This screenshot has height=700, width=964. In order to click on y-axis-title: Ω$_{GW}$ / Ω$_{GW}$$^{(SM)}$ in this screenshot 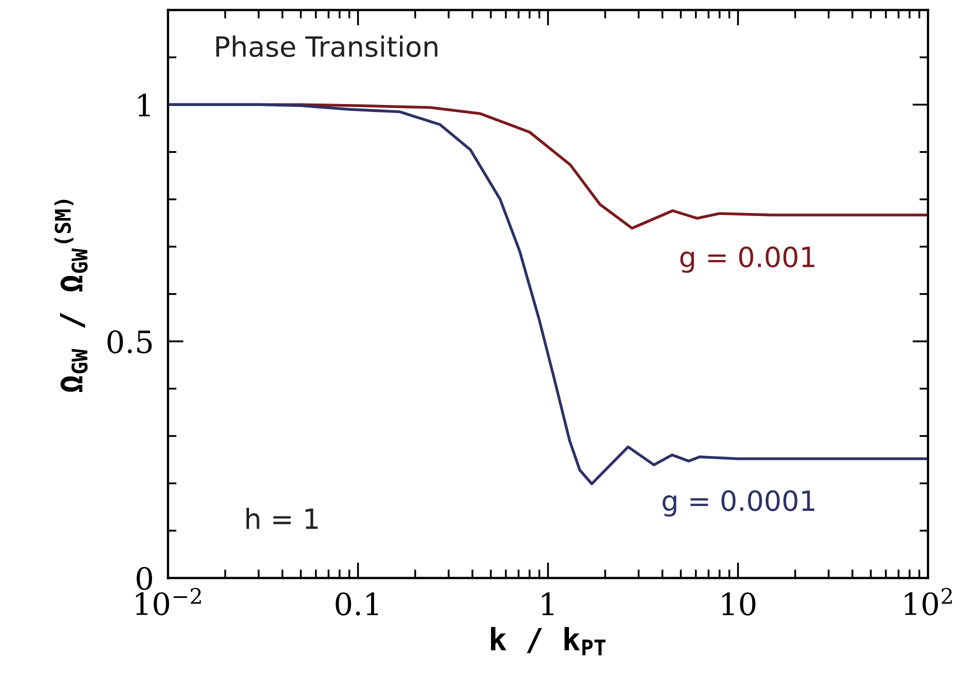, I will do `click(71, 296)`.